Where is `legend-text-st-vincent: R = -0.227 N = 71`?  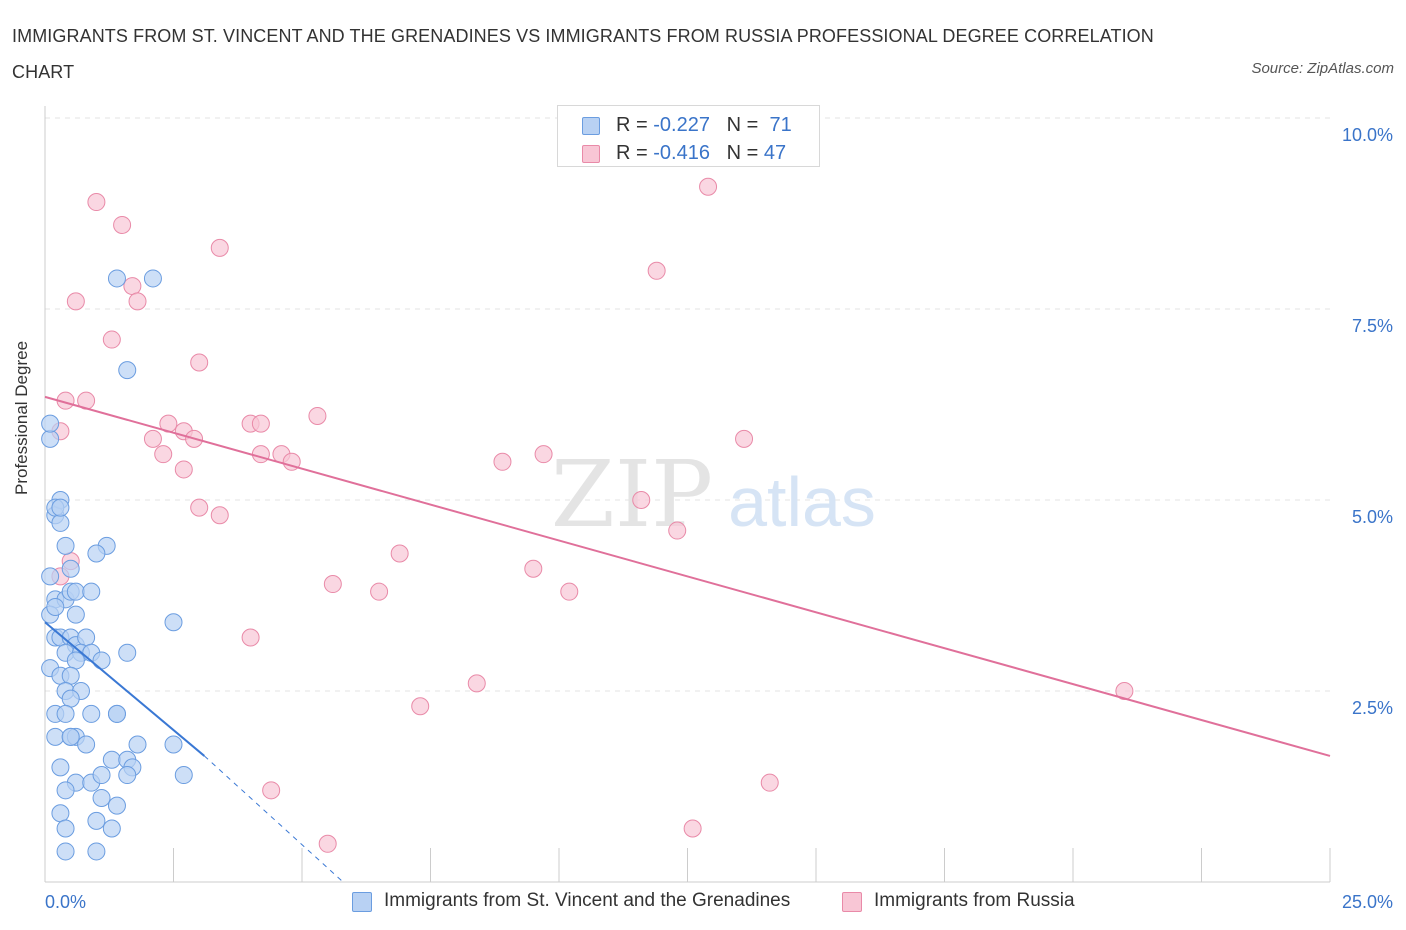 legend-text-st-vincent: R = -0.227 N = 71 is located at coordinates (704, 125).